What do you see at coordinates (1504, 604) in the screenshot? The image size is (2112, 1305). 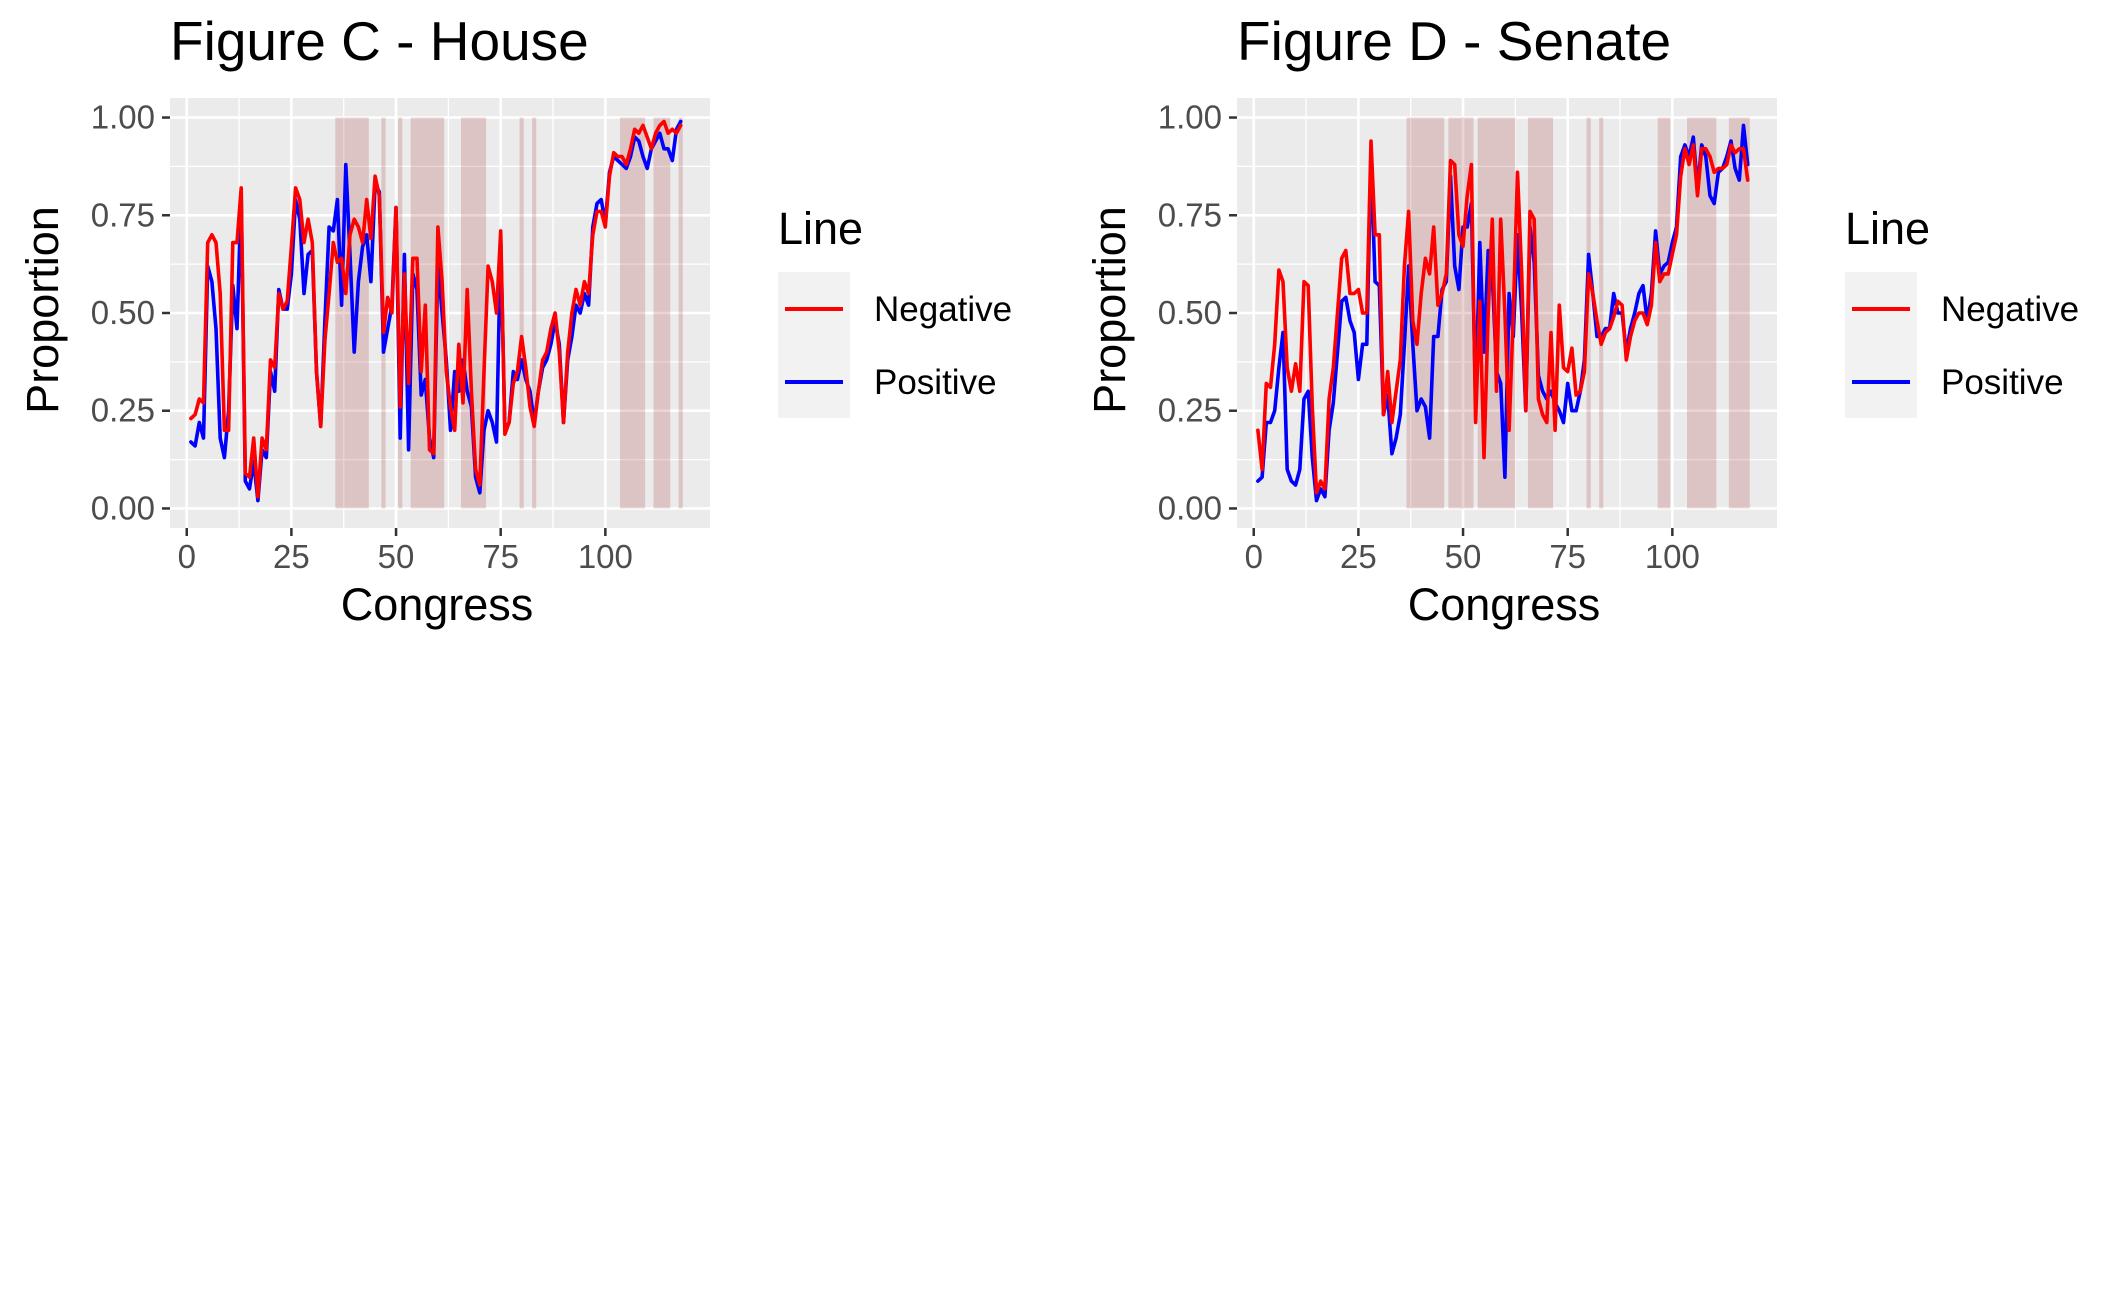 I see `x-axis-title-senate: Congress` at bounding box center [1504, 604].